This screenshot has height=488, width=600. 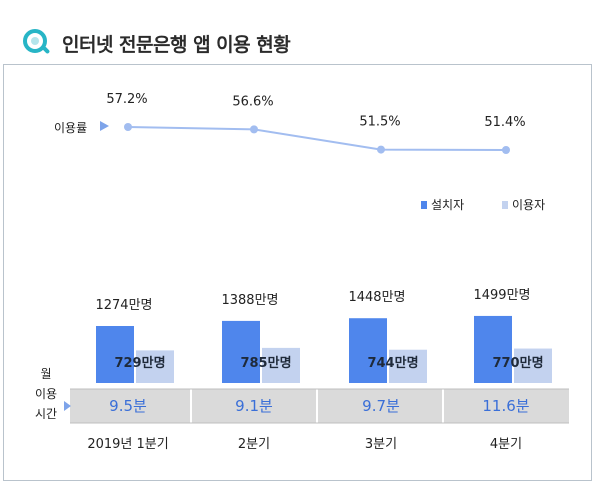 I want to click on usage-rate-label: 56.6%, so click(x=252, y=101).